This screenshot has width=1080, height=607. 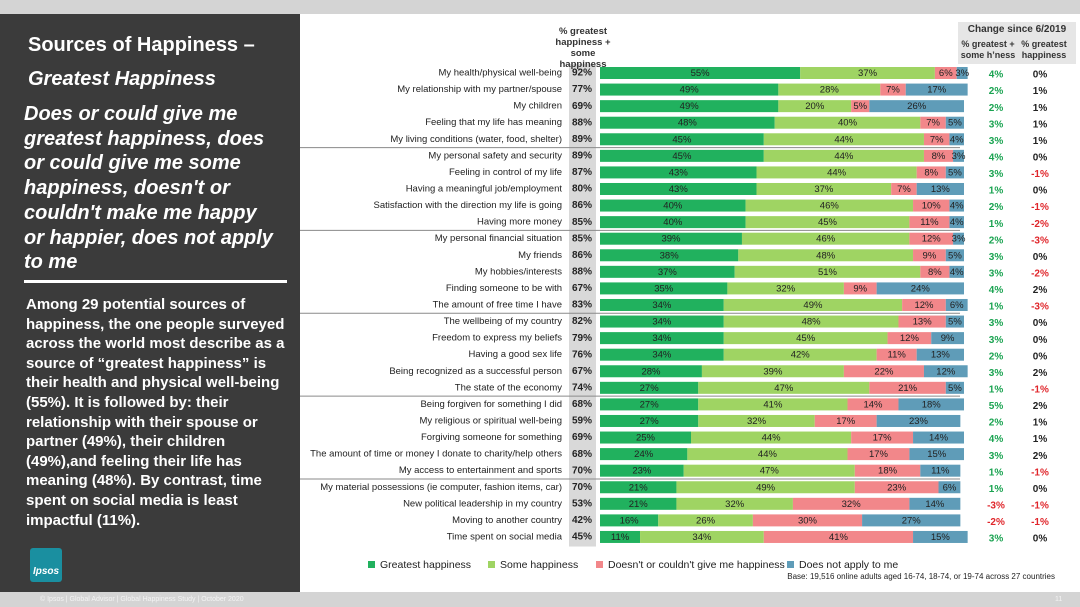 I want to click on segment-label: 17%, so click(x=879, y=454).